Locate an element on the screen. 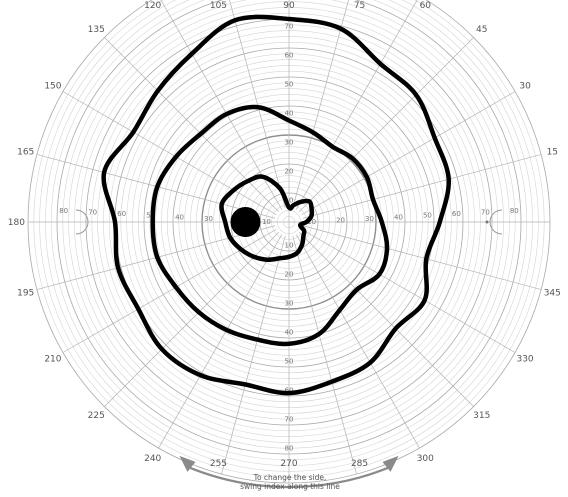 The image size is (568, 497). ring-label-180-70: 70 is located at coordinates (92, 213).